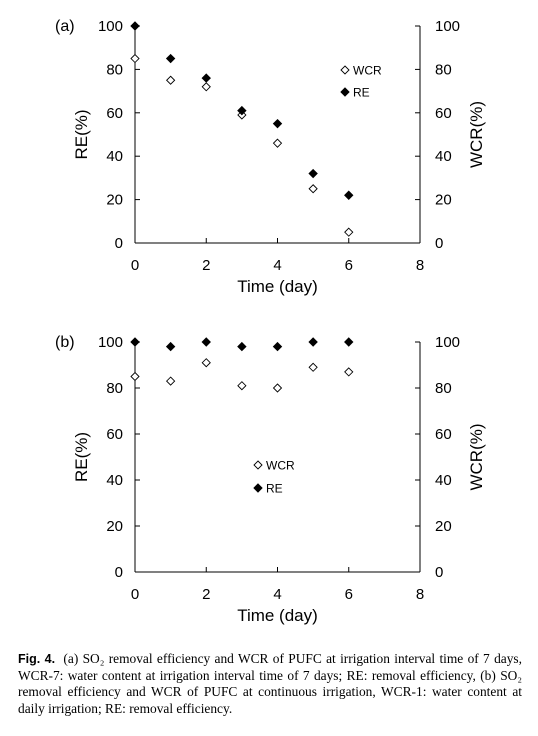  I want to click on panel-label: (a), so click(65, 26).